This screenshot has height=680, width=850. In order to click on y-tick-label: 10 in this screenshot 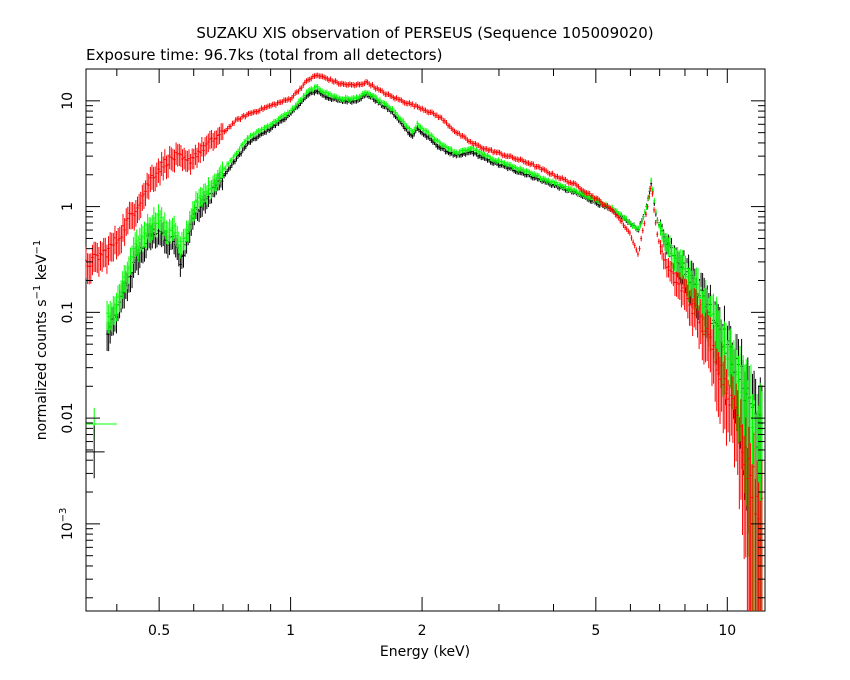, I will do `click(68, 101)`.